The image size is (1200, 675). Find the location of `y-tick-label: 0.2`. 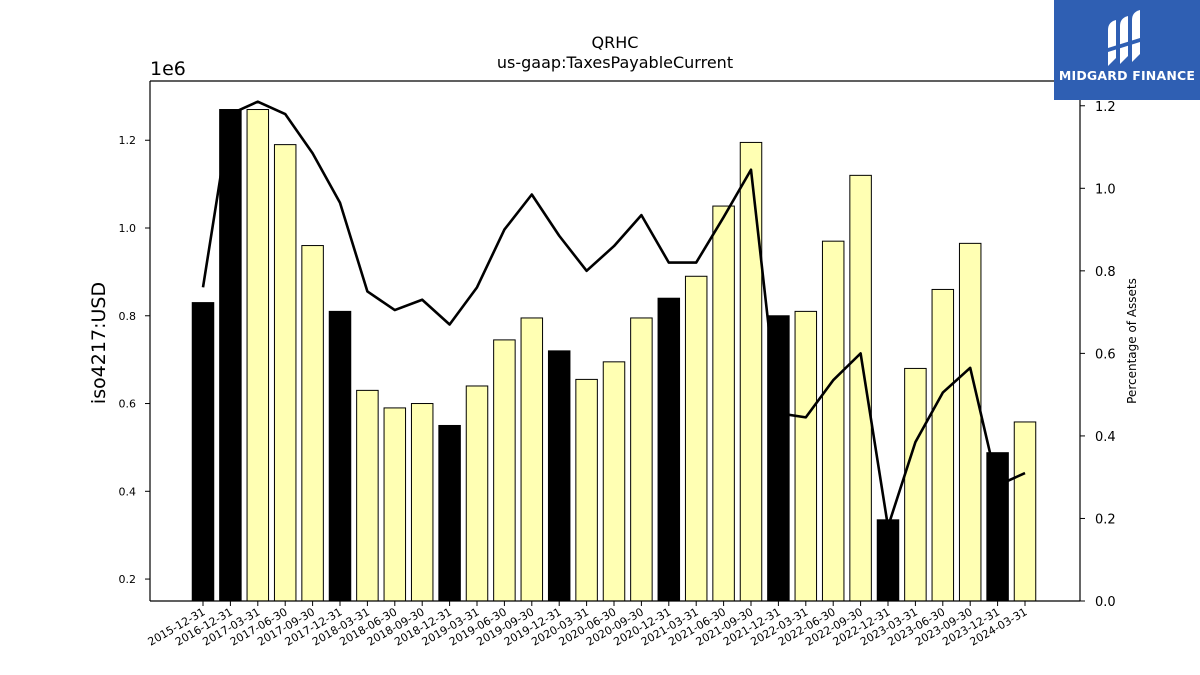

y-tick-label: 0.2 is located at coordinates (128, 579).